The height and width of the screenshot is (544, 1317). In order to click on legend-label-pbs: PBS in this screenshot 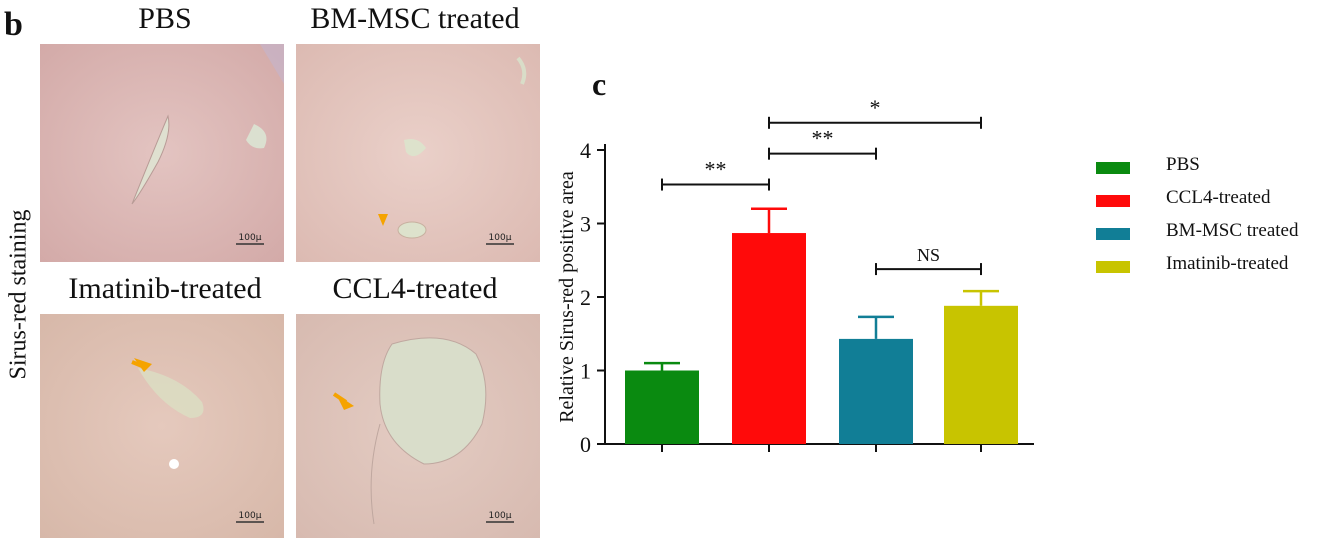, I will do `click(1183, 164)`.